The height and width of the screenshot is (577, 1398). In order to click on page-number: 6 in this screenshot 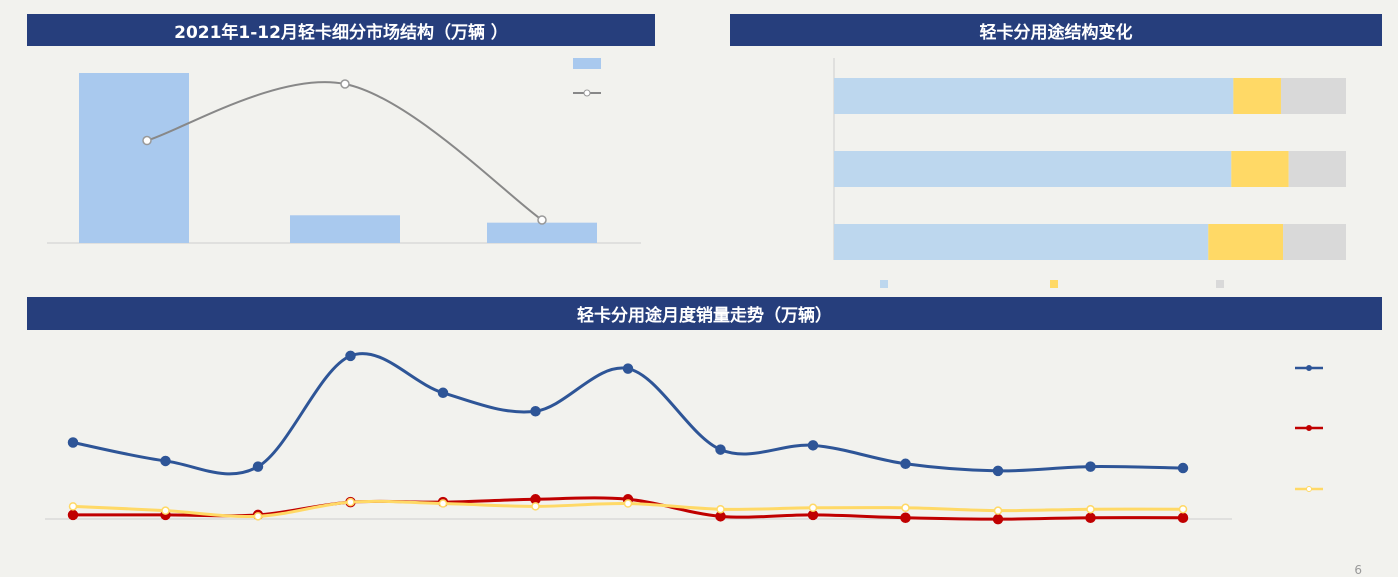, I will do `click(1358, 570)`.